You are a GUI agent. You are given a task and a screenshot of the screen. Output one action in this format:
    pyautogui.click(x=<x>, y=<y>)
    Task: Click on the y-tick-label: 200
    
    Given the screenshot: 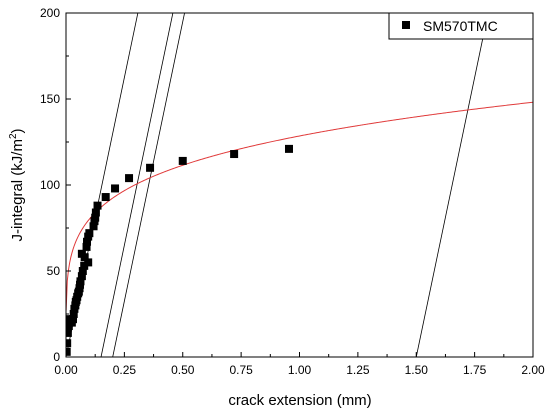 What is the action you would take?
    pyautogui.click(x=50, y=13)
    